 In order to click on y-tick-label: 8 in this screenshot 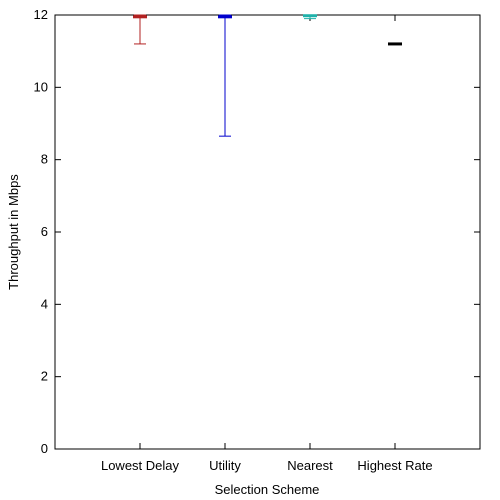, I will do `click(44, 159)`.